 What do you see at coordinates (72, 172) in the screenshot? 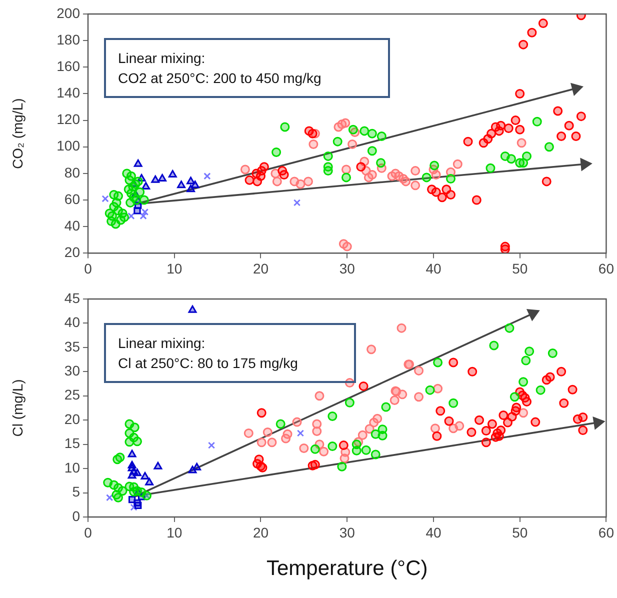
I see `y-tick-label: 80` at bounding box center [72, 172].